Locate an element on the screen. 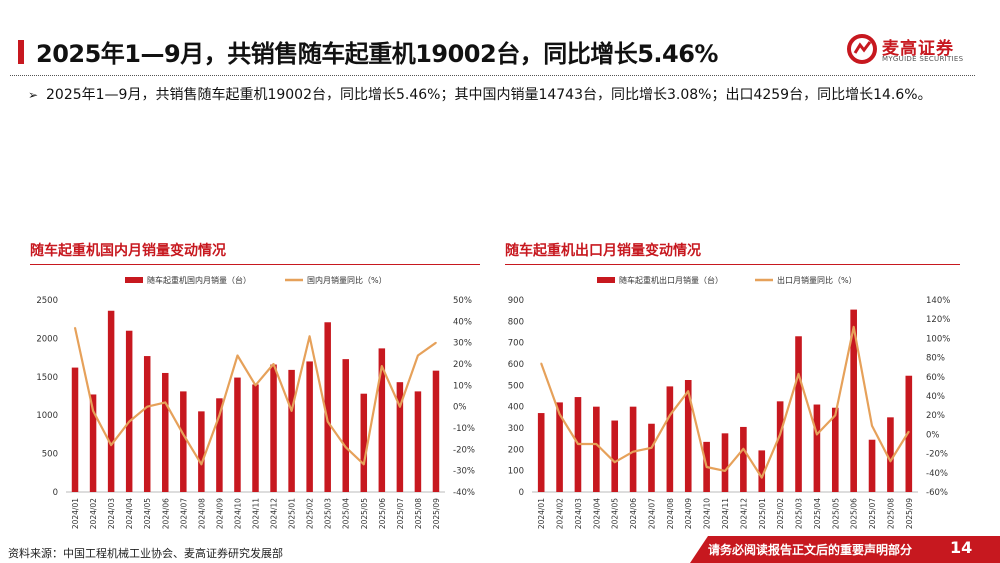 The image size is (1000, 563). x-tick-label: 2025/09 is located at coordinates (436, 513).